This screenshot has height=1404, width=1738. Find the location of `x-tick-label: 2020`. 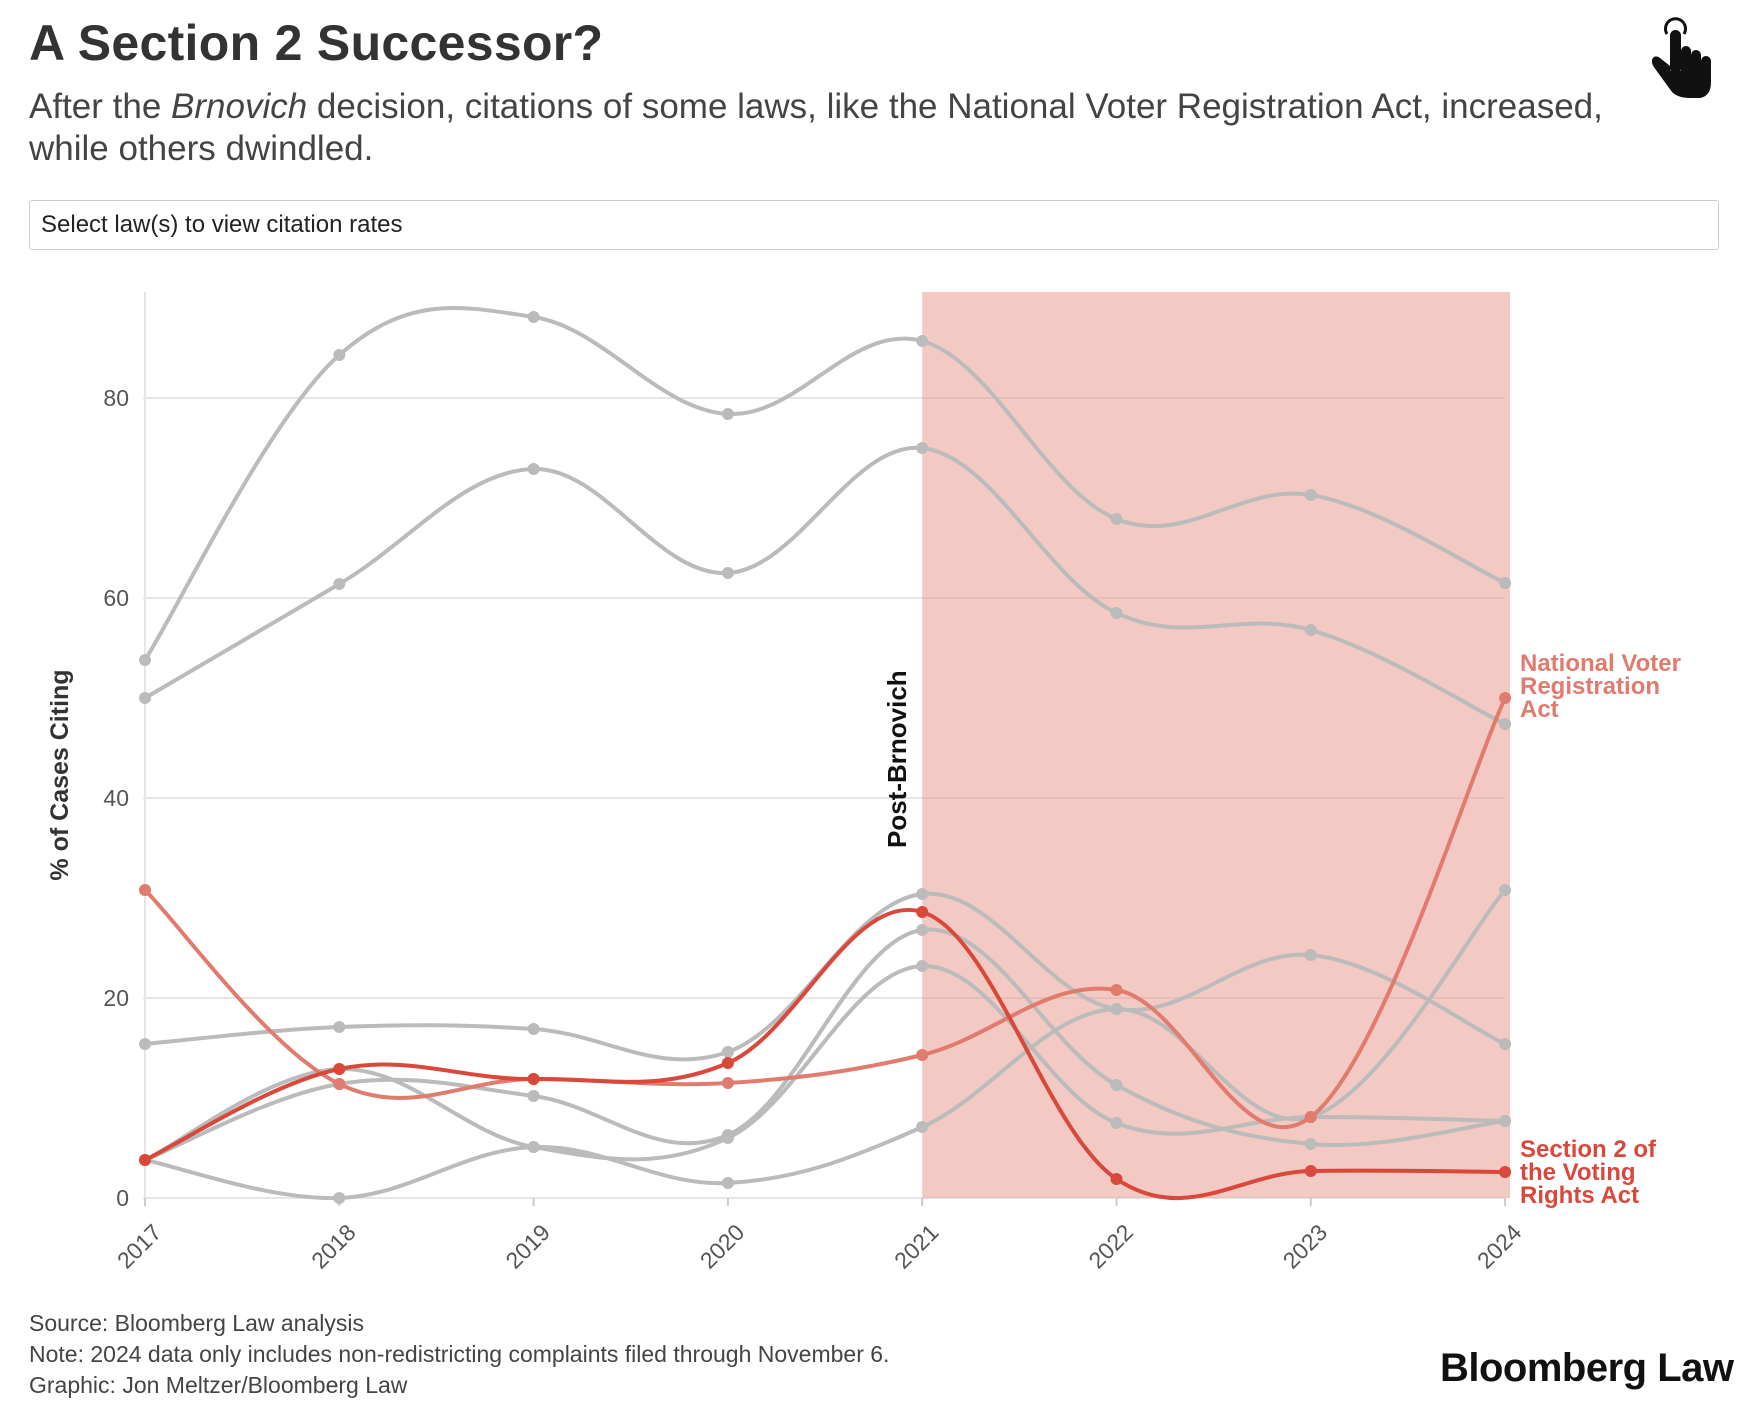

x-tick-label: 2020 is located at coordinates (722, 1246).